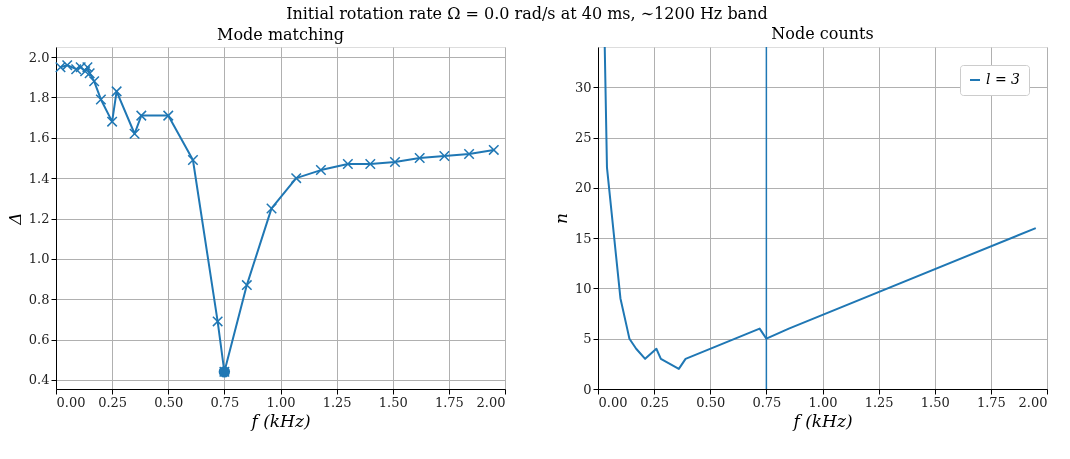 Image resolution: width=1070 pixels, height=459 pixels. Describe the element at coordinates (583, 87) in the screenshot. I see `y-tick-label: 30` at that location.